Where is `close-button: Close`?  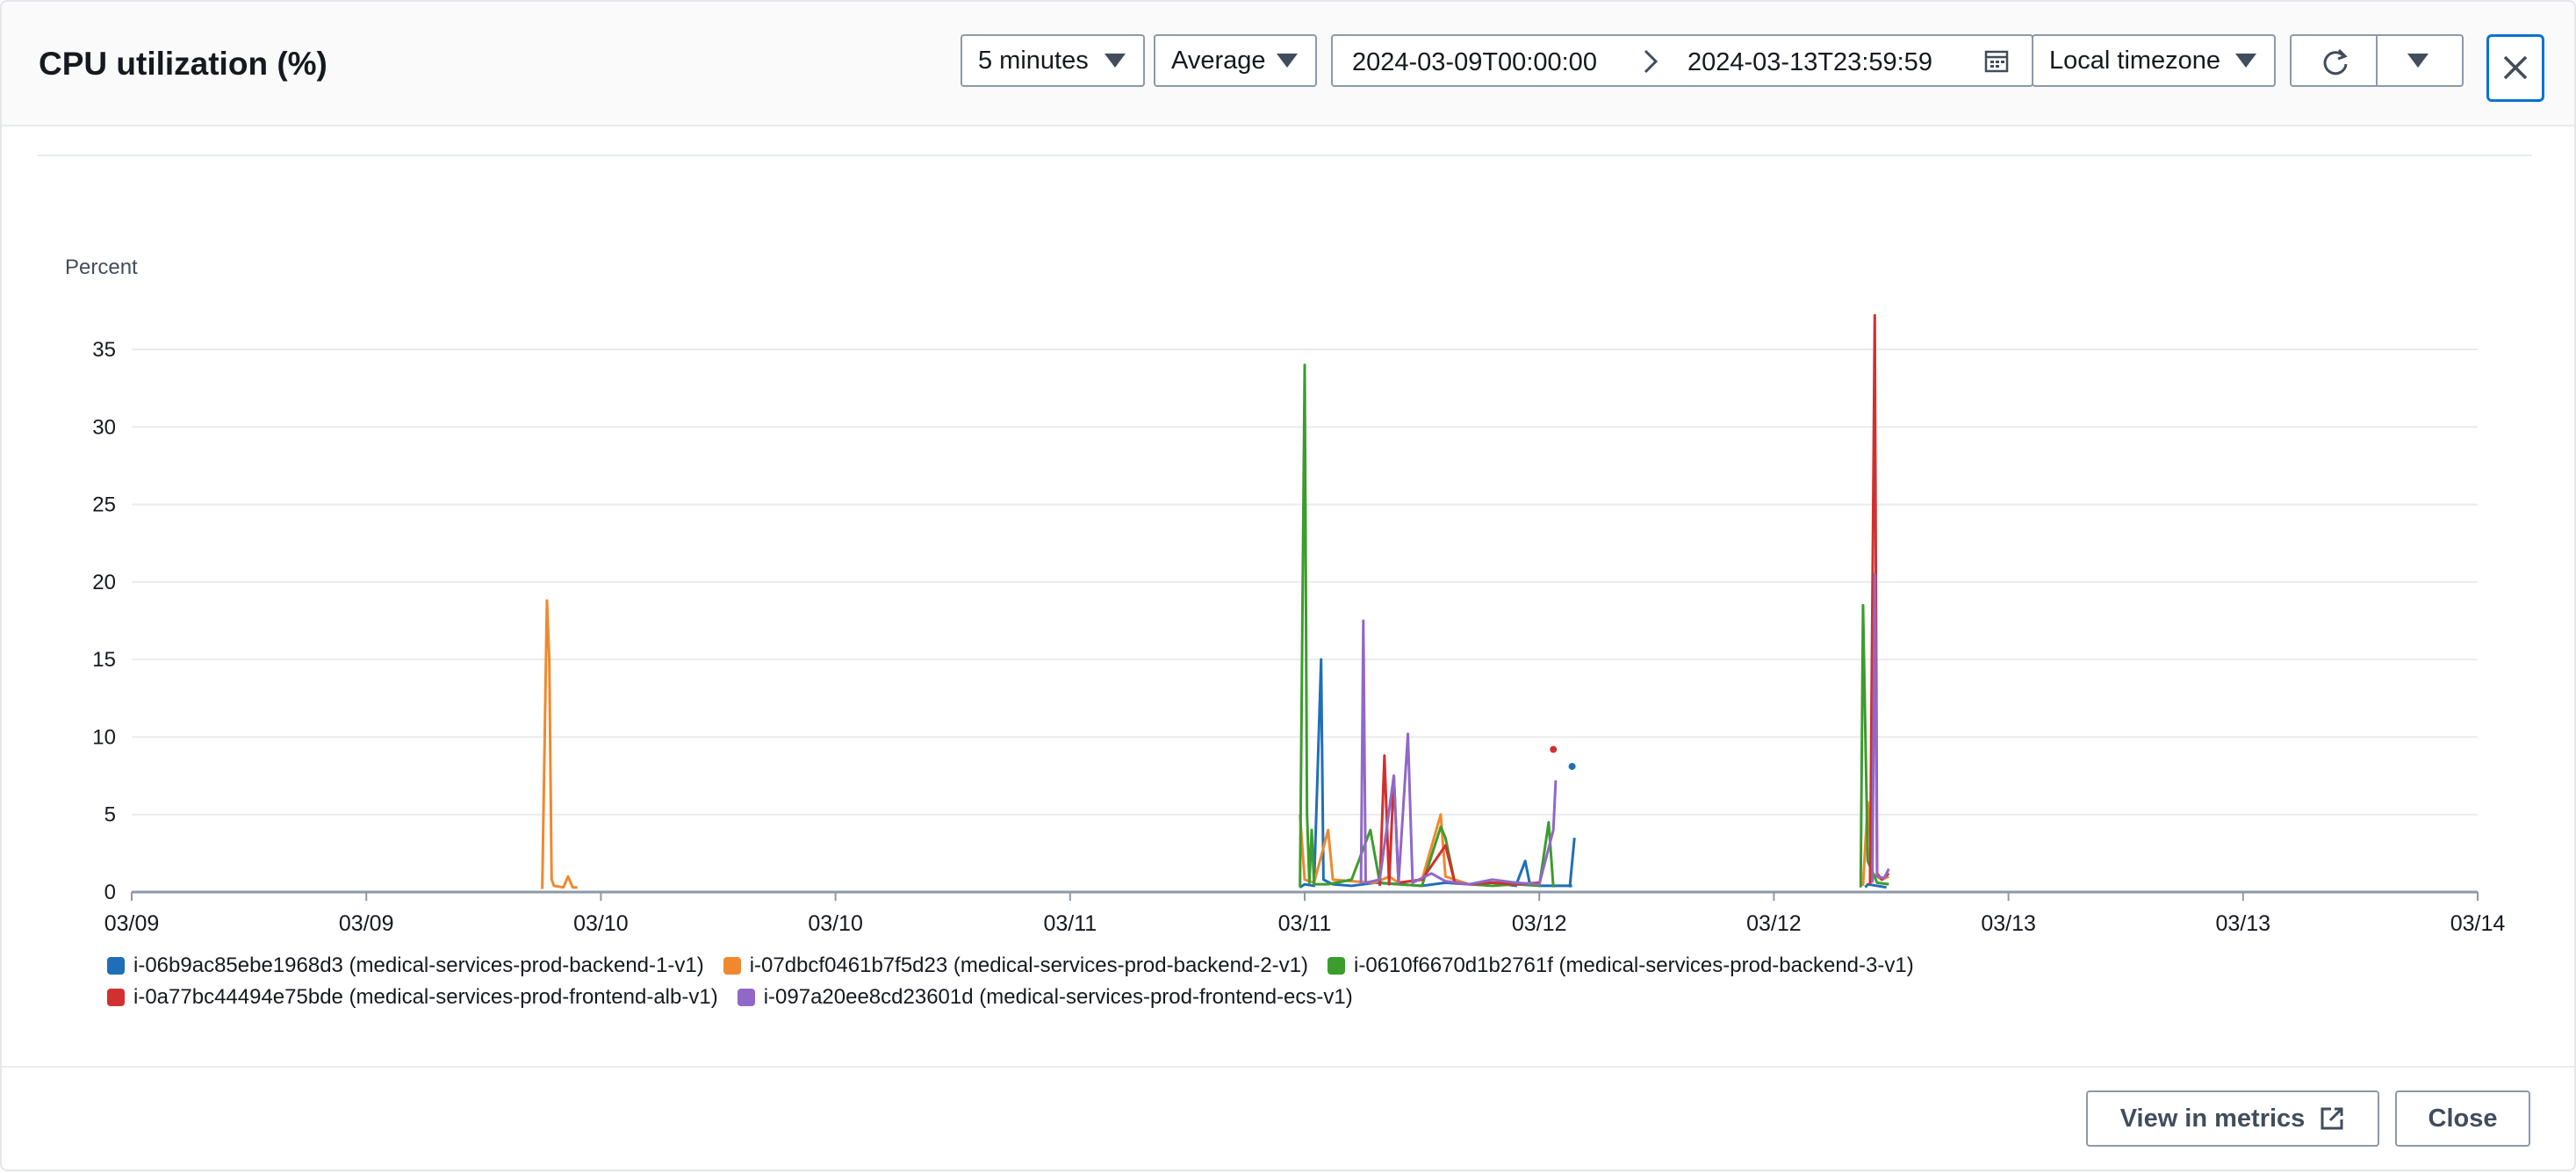 close-button: Close is located at coordinates (2462, 1118).